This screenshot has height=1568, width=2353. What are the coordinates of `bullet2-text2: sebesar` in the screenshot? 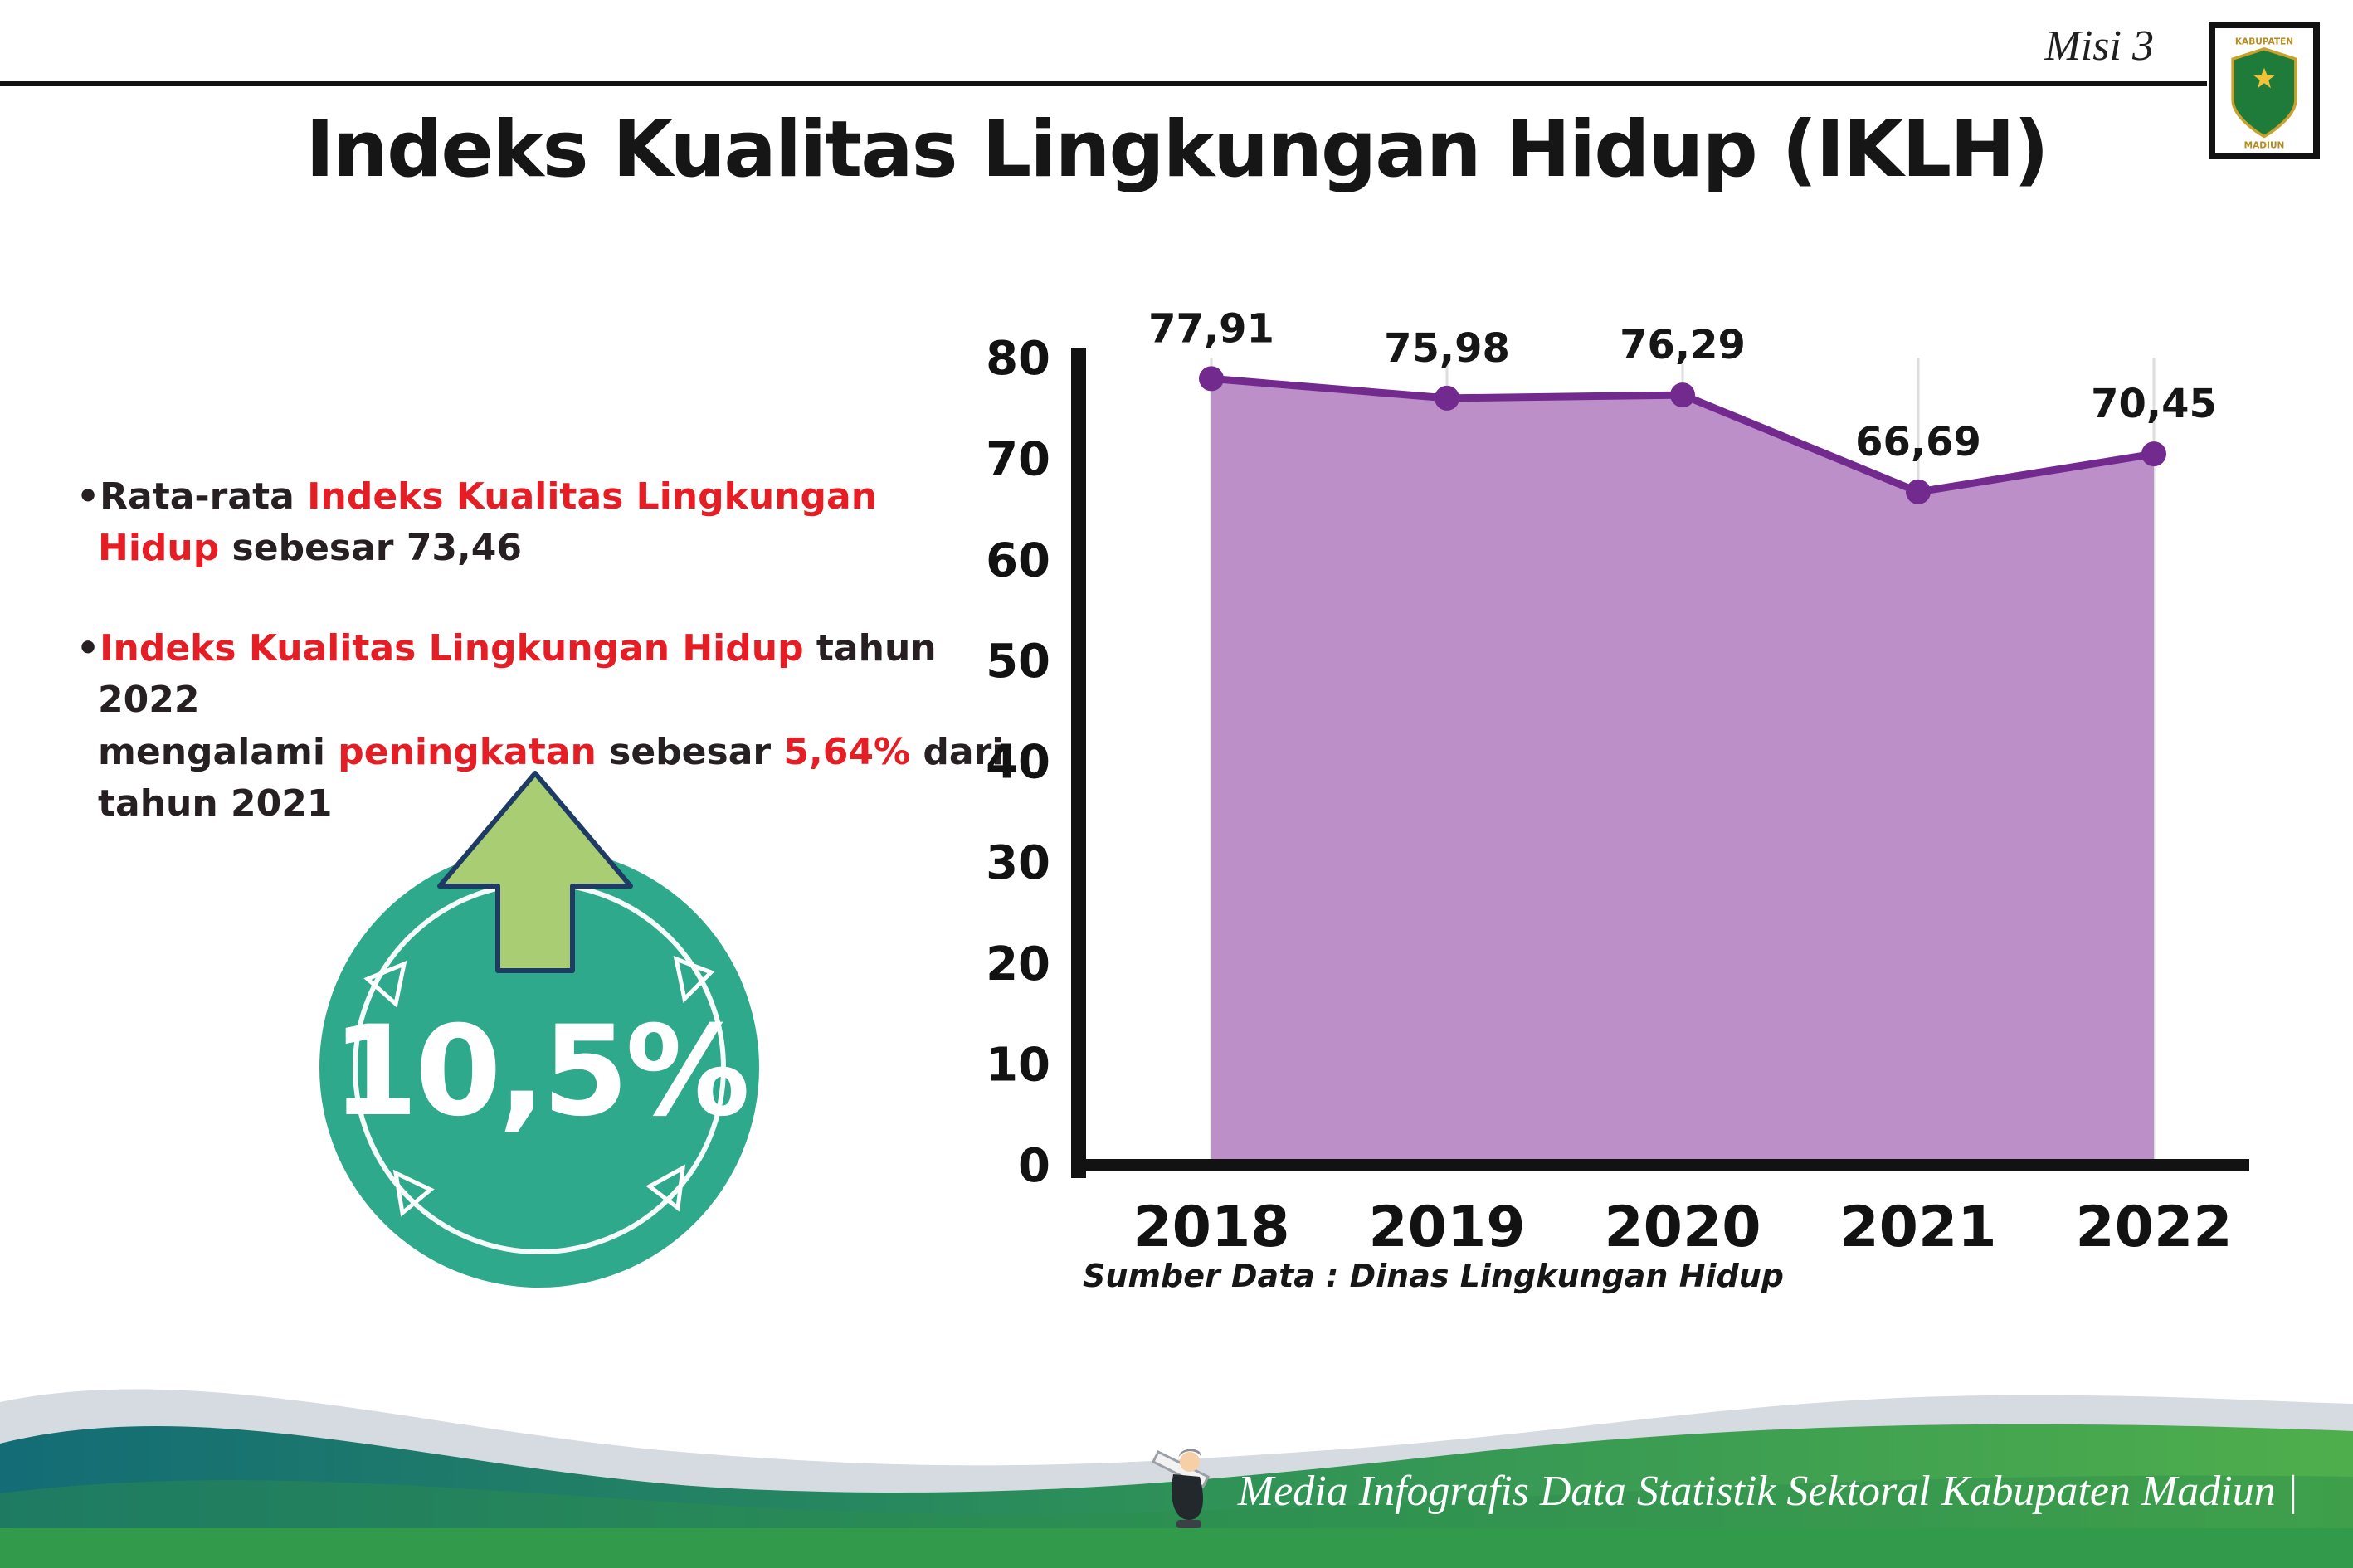 It's located at (690, 751).